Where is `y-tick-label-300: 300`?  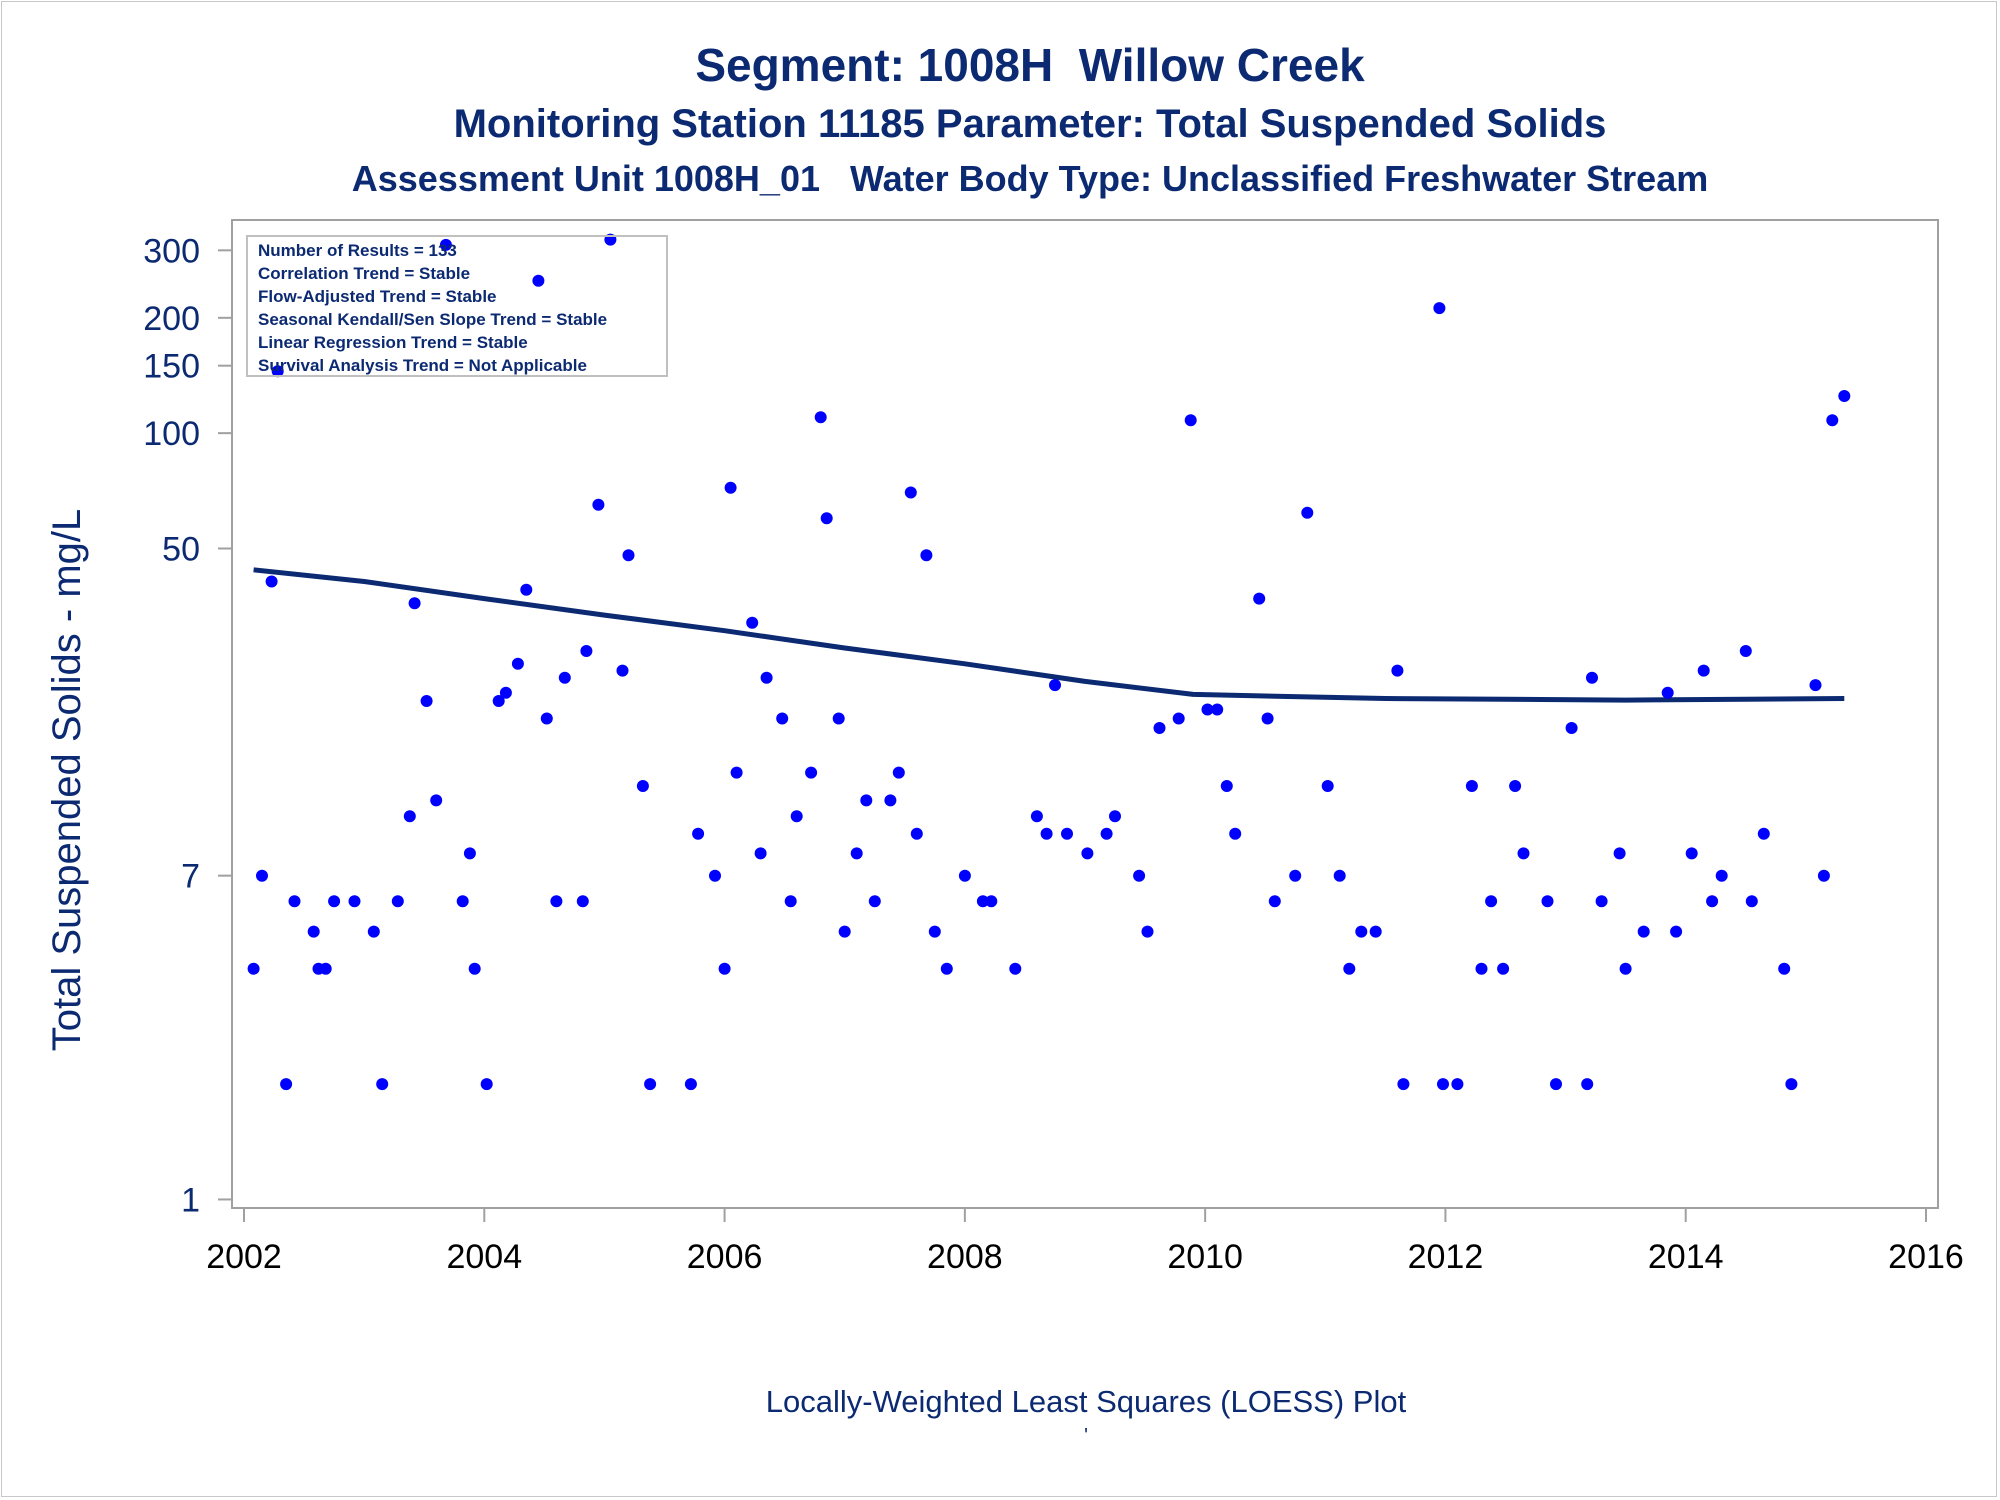
y-tick-label-300: 300 is located at coordinates (171, 251).